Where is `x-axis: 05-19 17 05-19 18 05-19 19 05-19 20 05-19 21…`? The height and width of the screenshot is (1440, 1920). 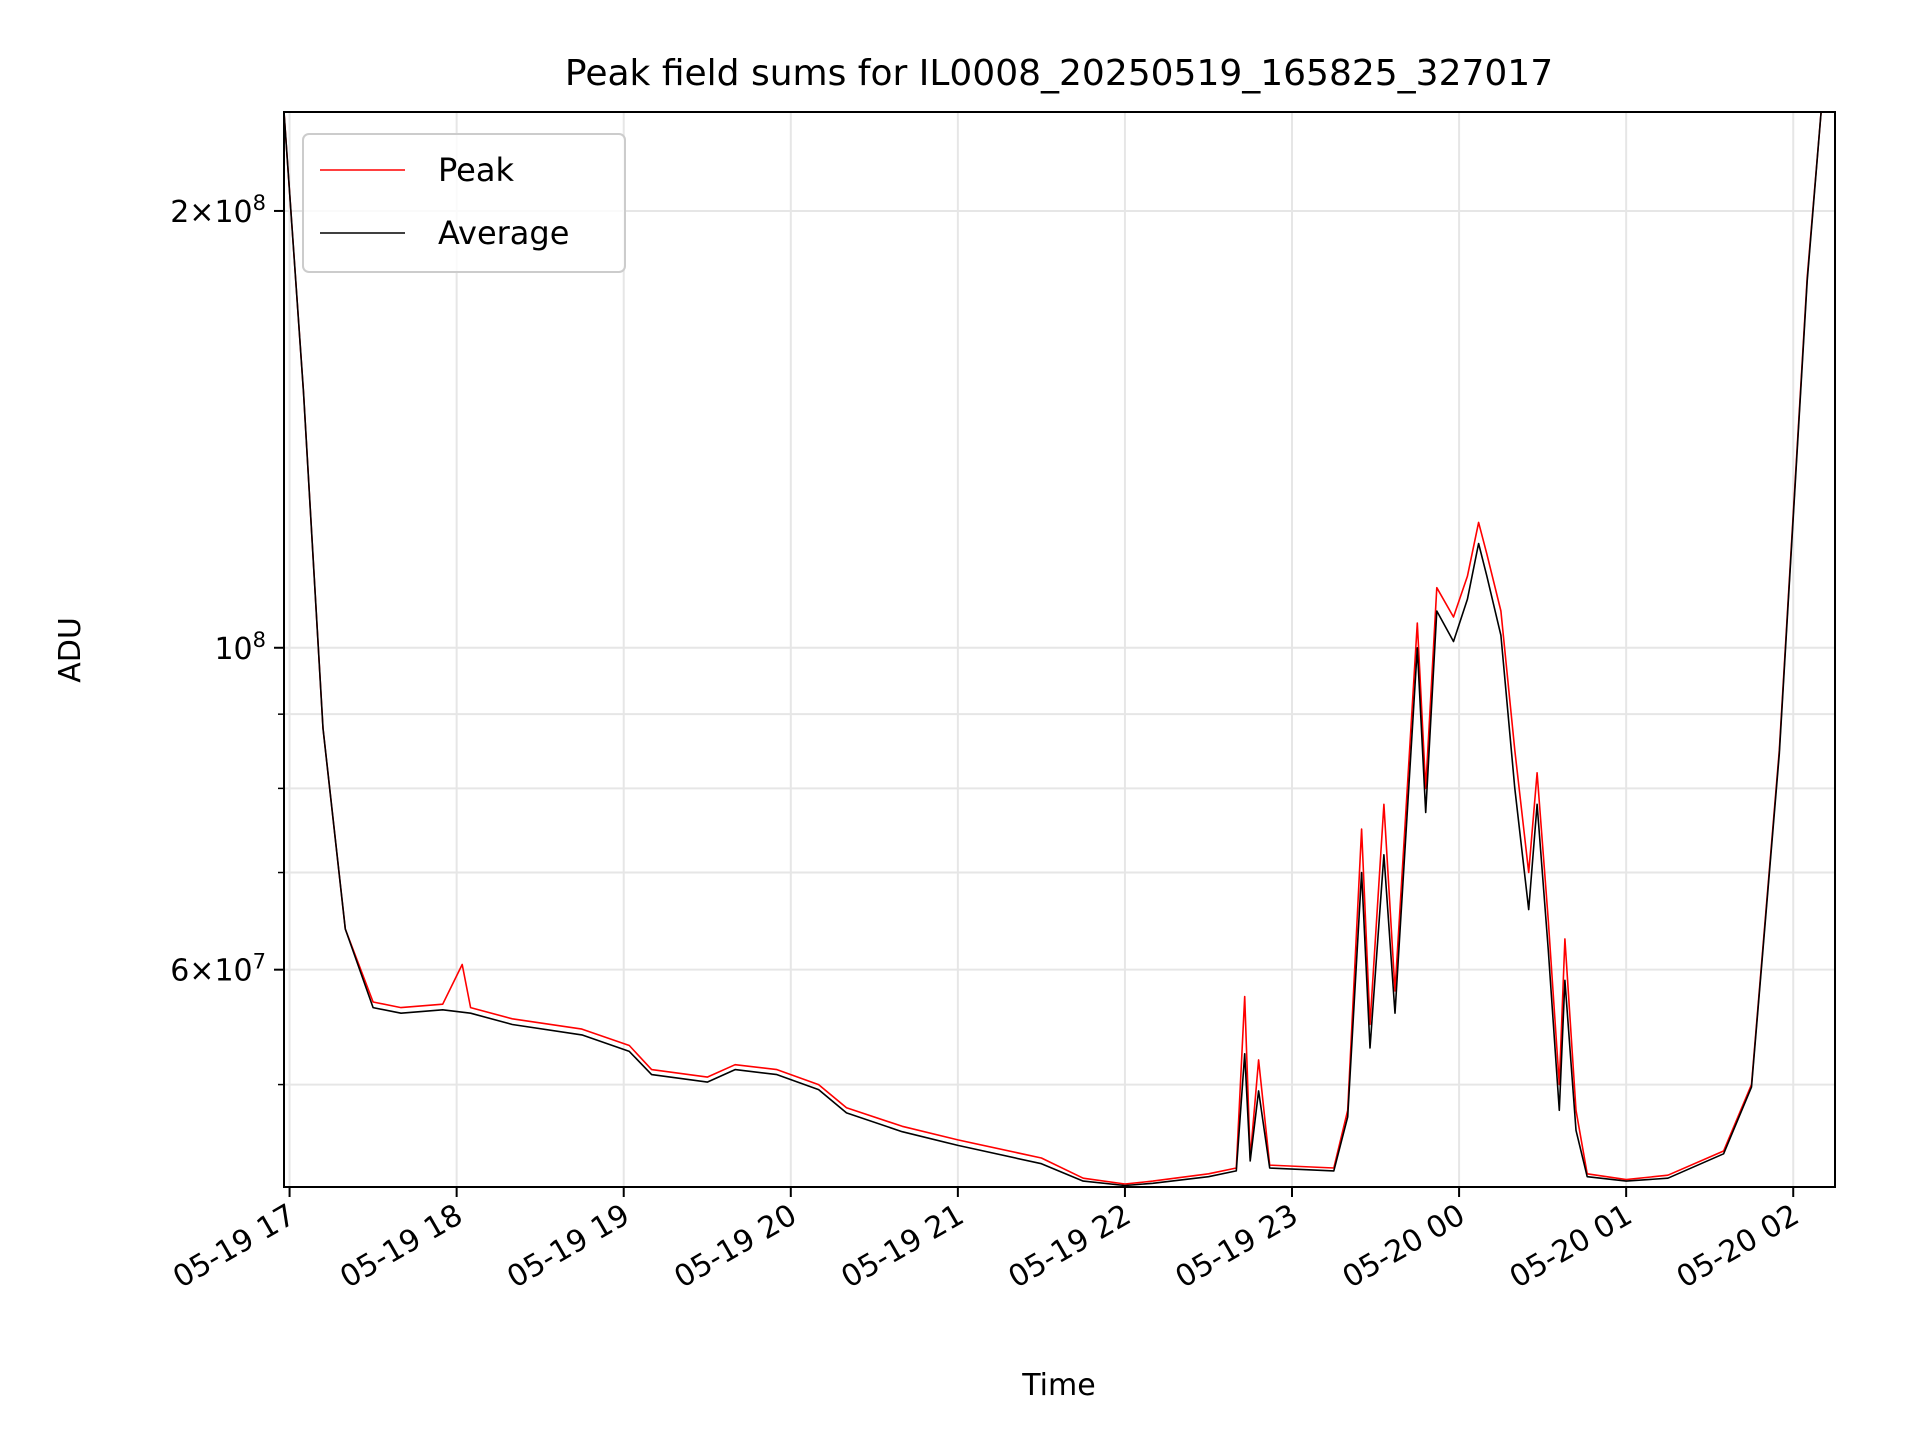
x-axis: 05-19 17 05-19 18 05-19 19 05-19 20 05-19 21… is located at coordinates (986, 1241).